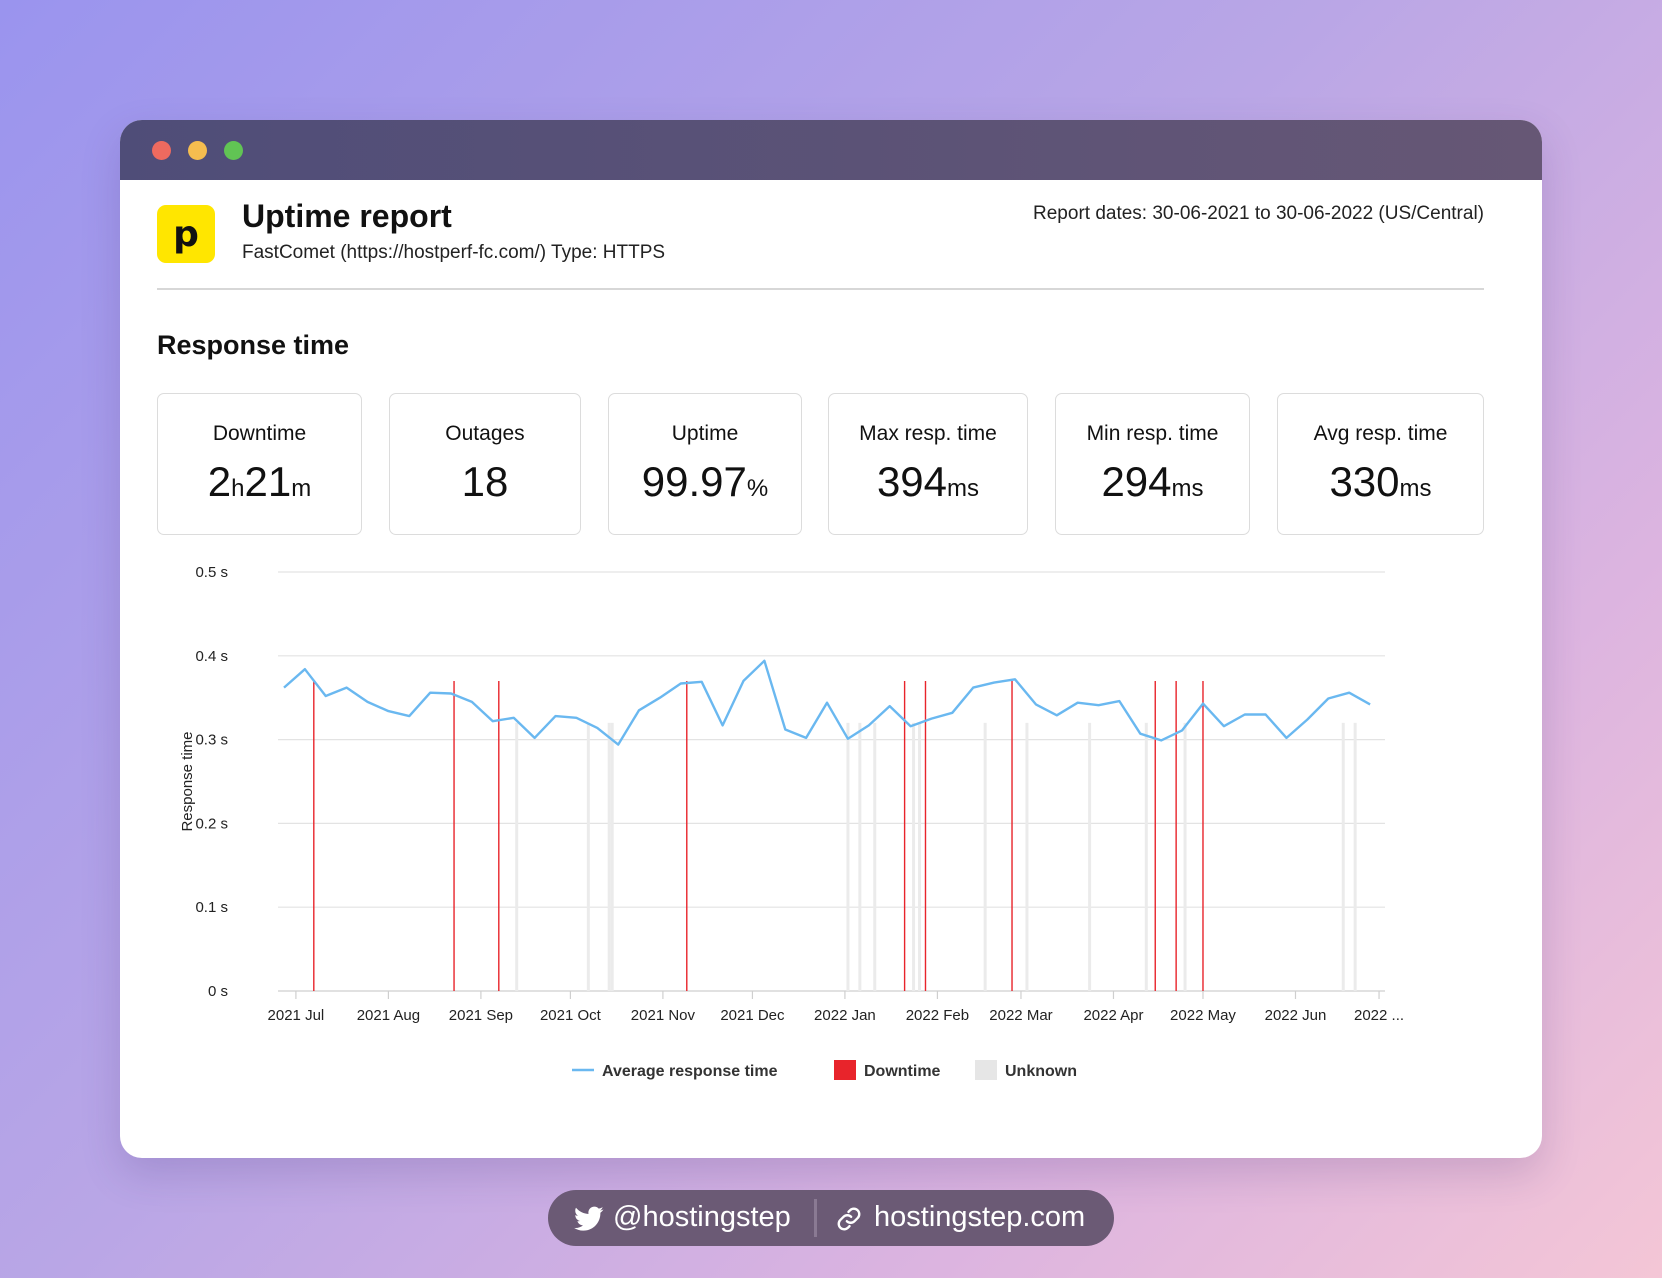  What do you see at coordinates (1380, 433) in the screenshot?
I see `stat-label: Avg resp. time` at bounding box center [1380, 433].